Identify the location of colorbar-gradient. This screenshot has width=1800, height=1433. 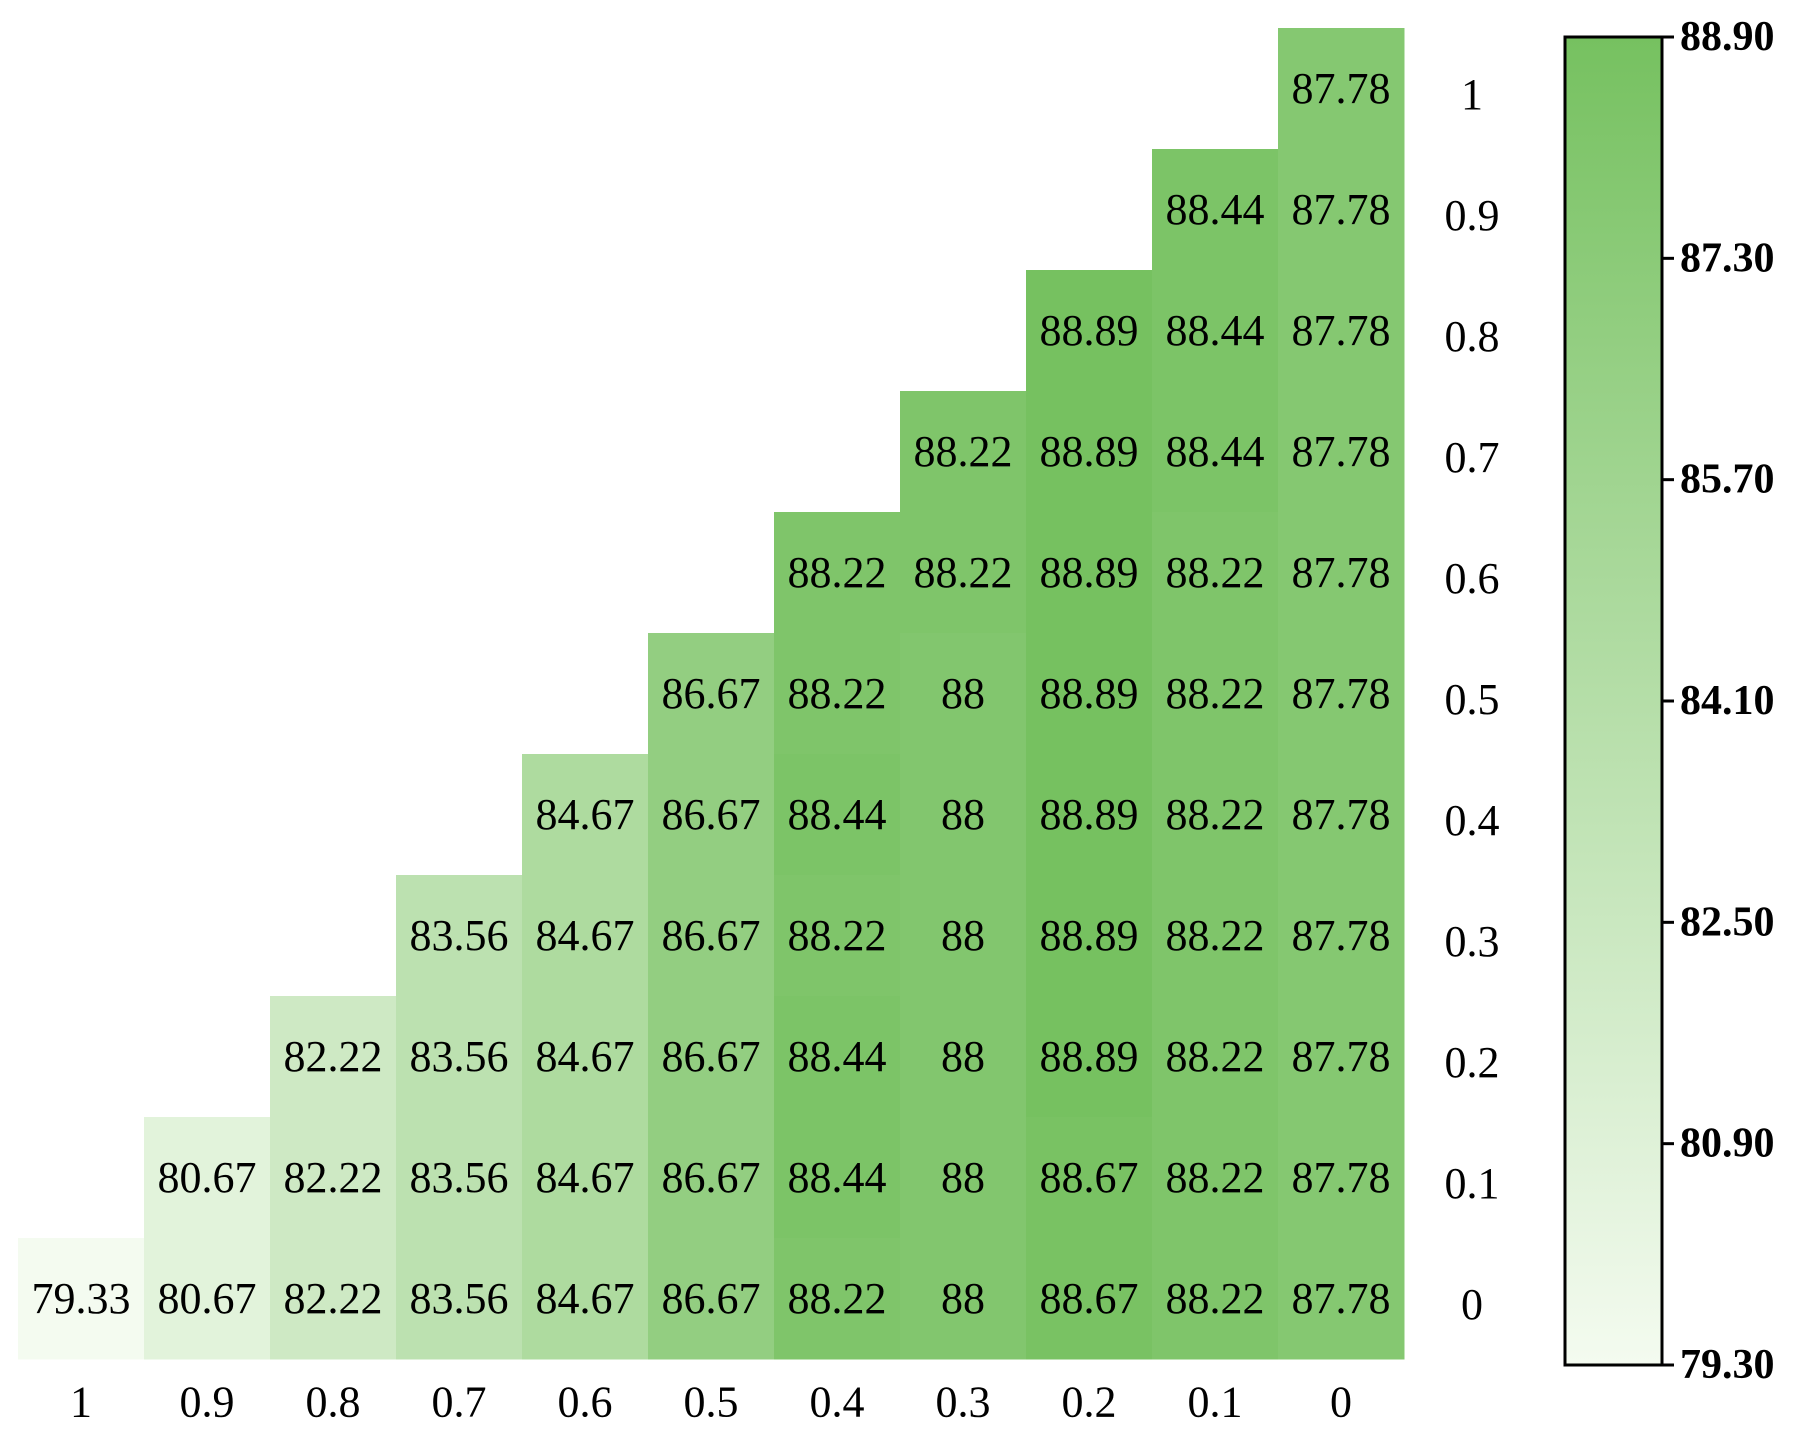
(1613, 701).